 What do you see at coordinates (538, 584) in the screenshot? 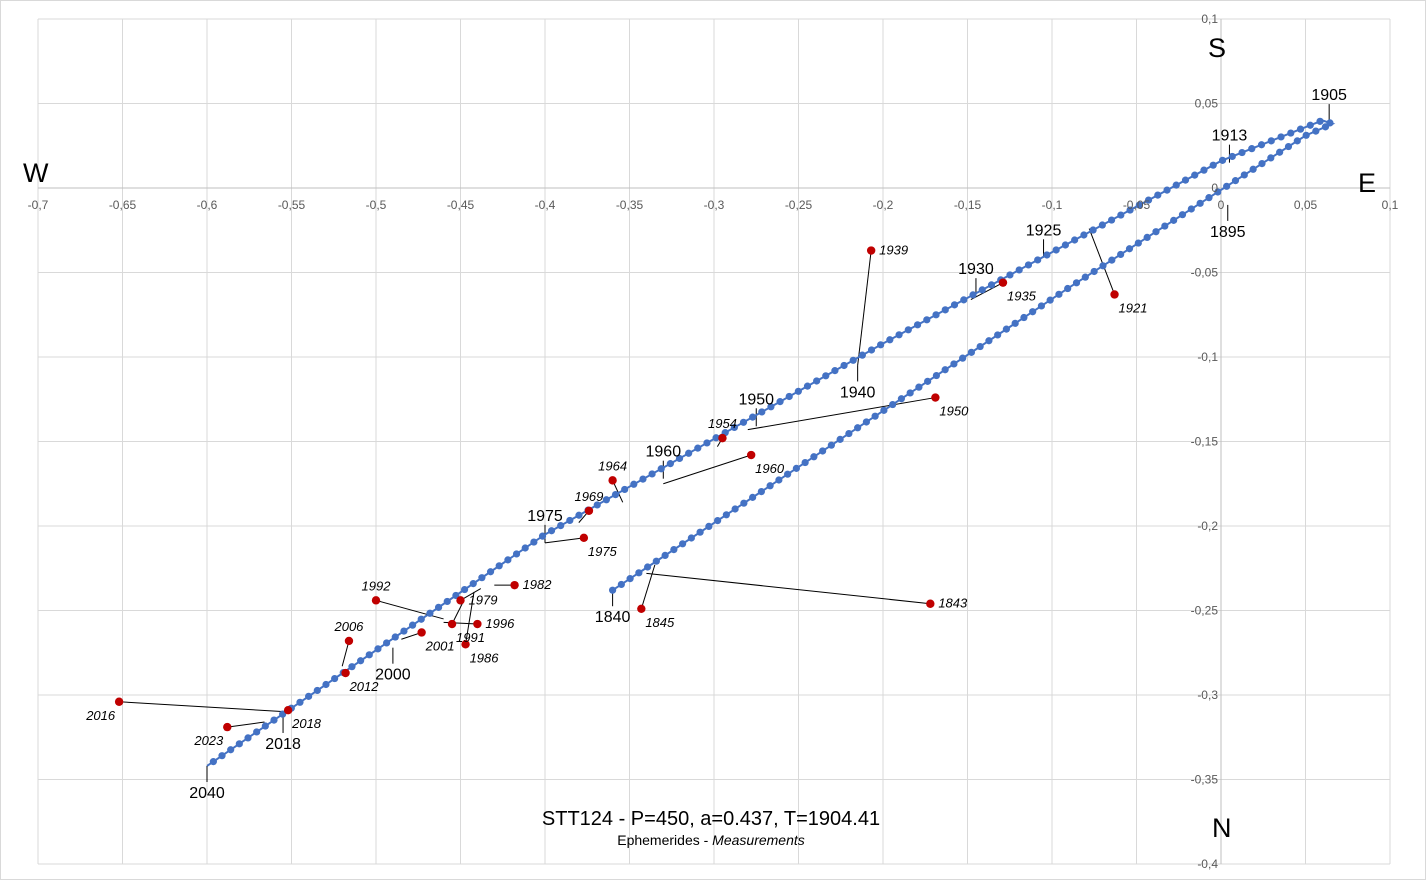
I see `measurement-year-label: 1982` at bounding box center [538, 584].